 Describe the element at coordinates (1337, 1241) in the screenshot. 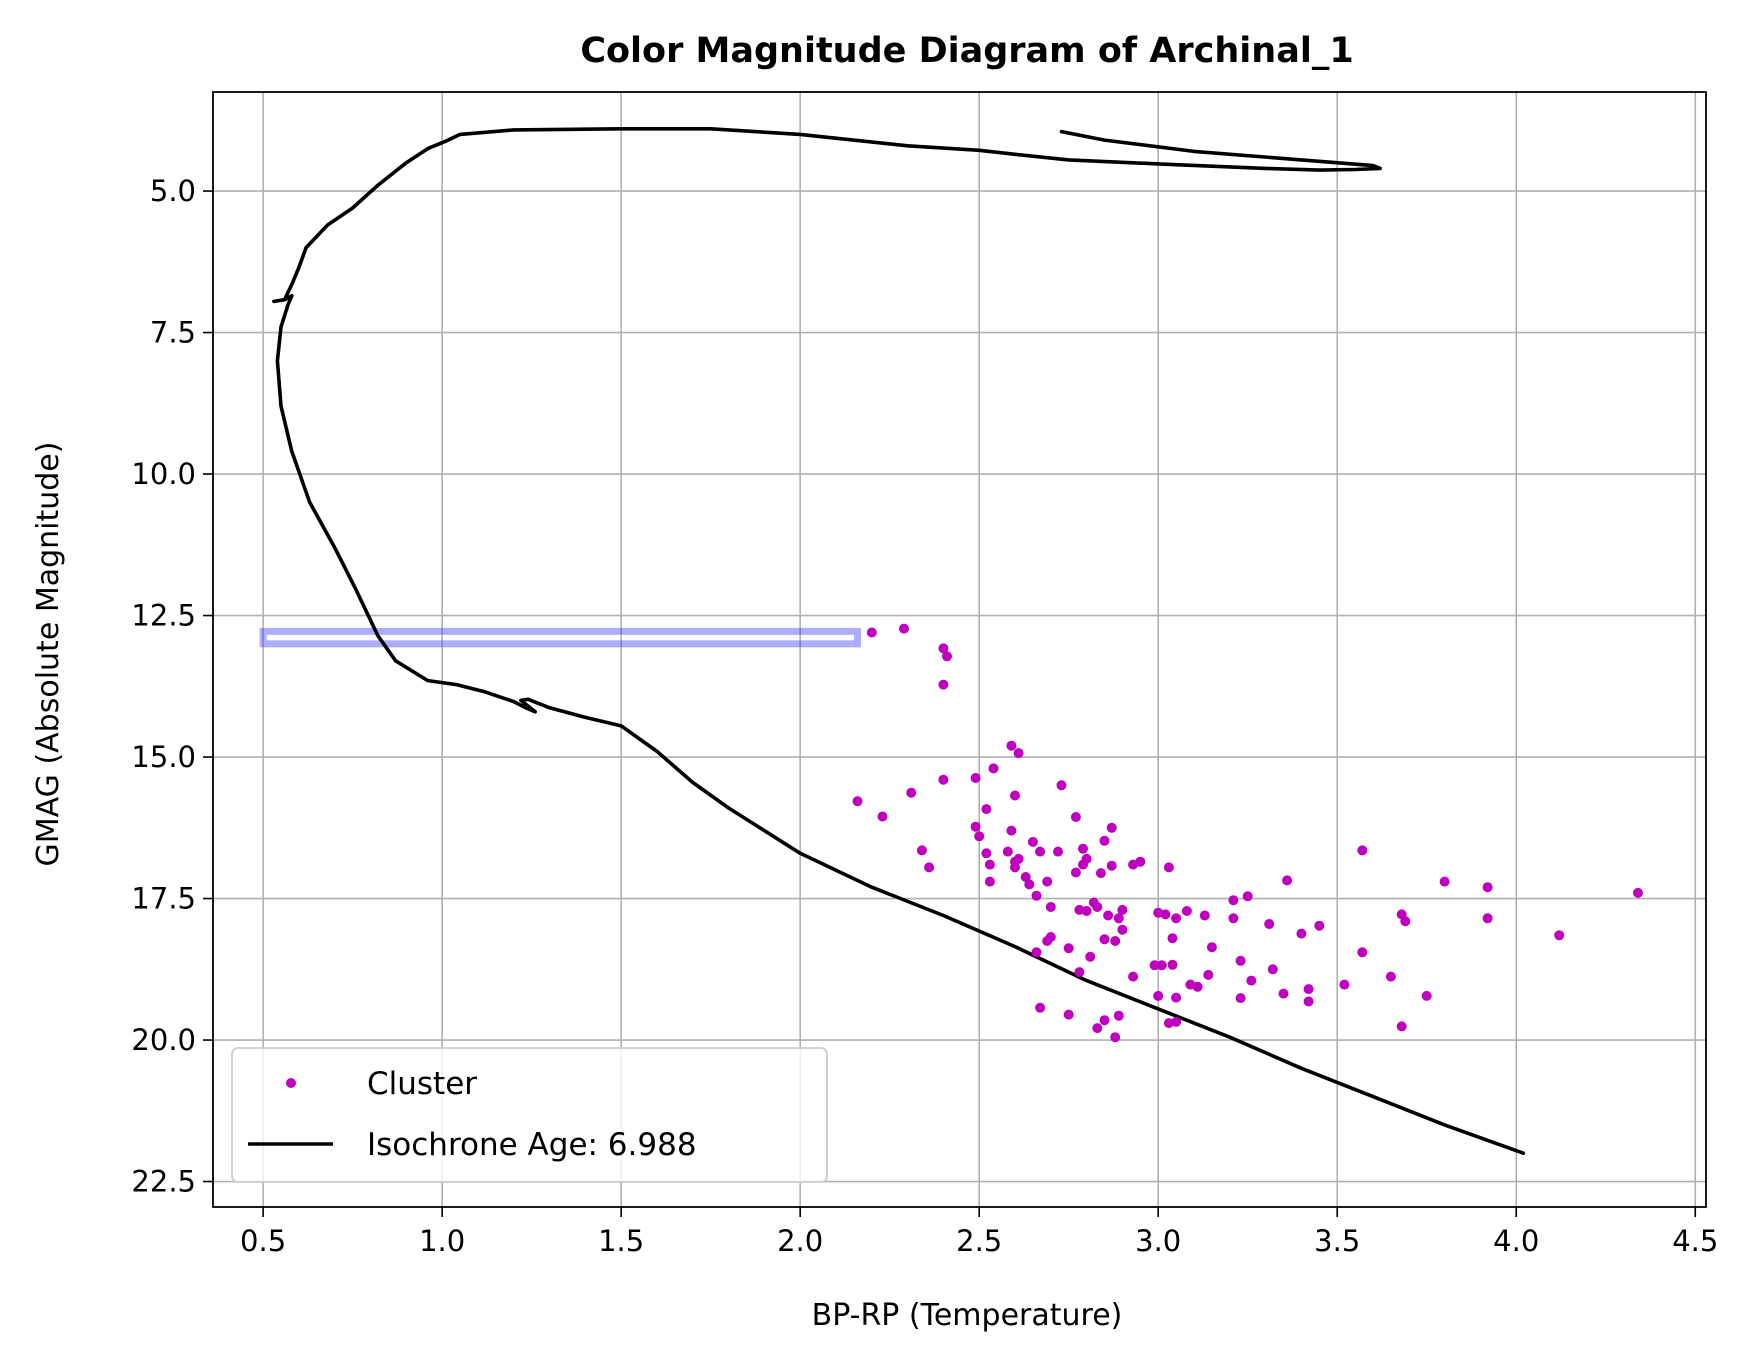

I see `x-tick-label: 3.5` at that location.